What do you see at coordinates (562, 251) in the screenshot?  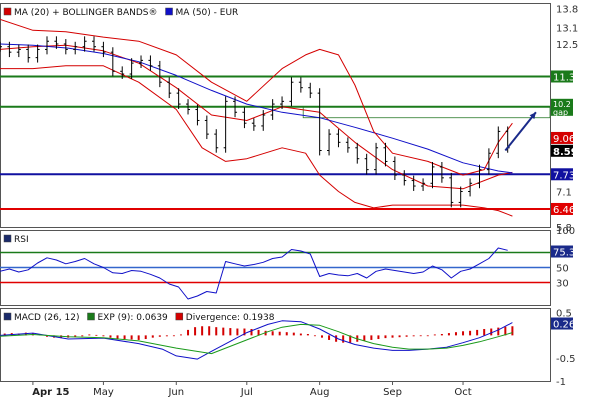 I see `rsi-value-tag-box` at bounding box center [562, 251].